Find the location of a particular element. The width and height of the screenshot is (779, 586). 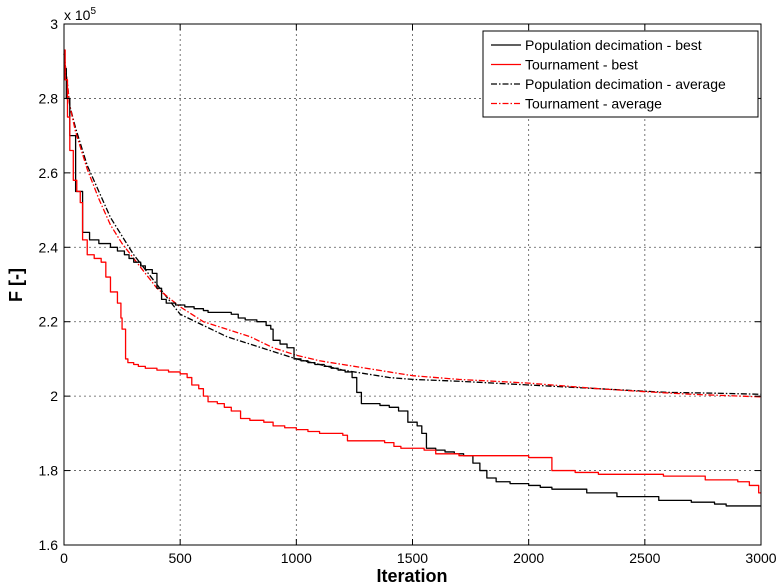

legend-entry: Tournament - best is located at coordinates (581, 65).